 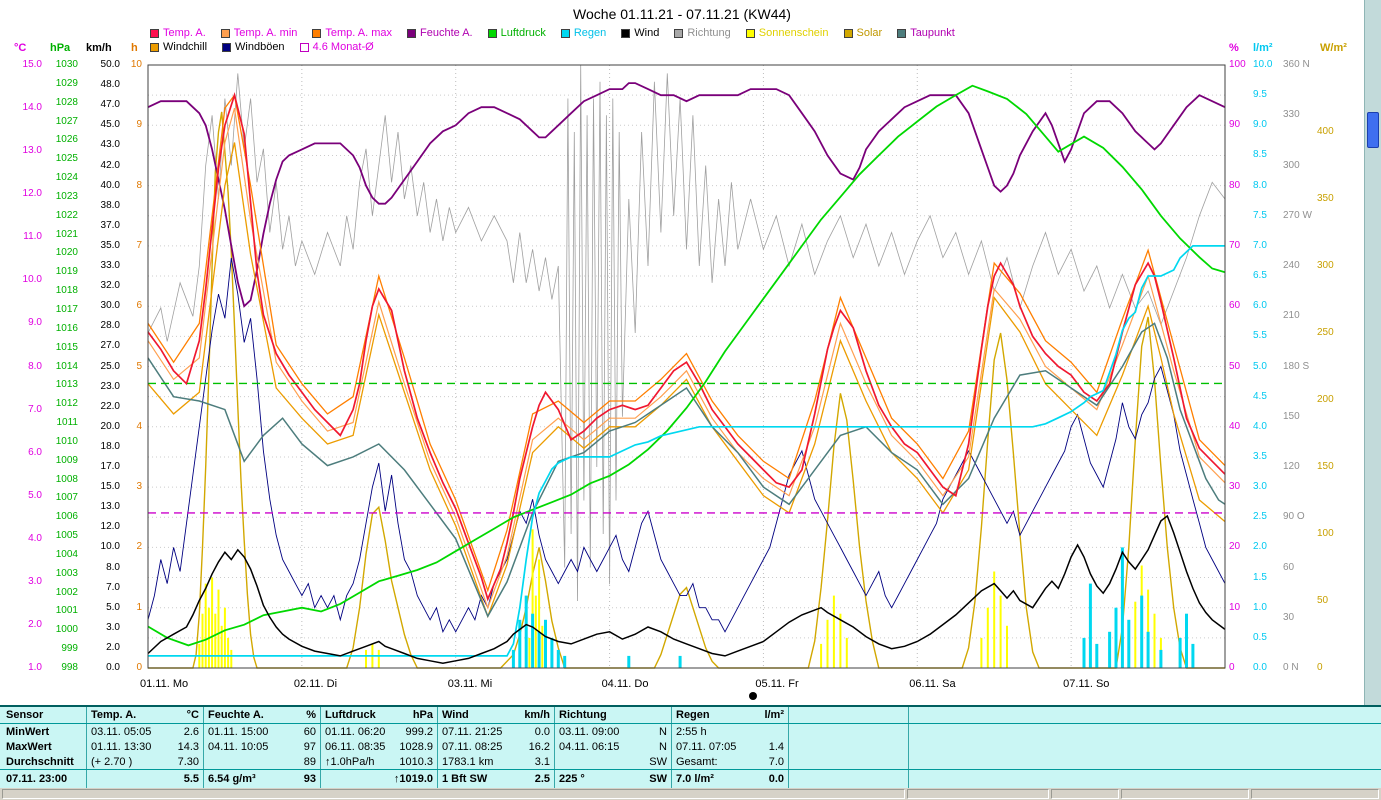 I want to click on table-row-label: 07.11. 23:00, so click(x=37, y=779).